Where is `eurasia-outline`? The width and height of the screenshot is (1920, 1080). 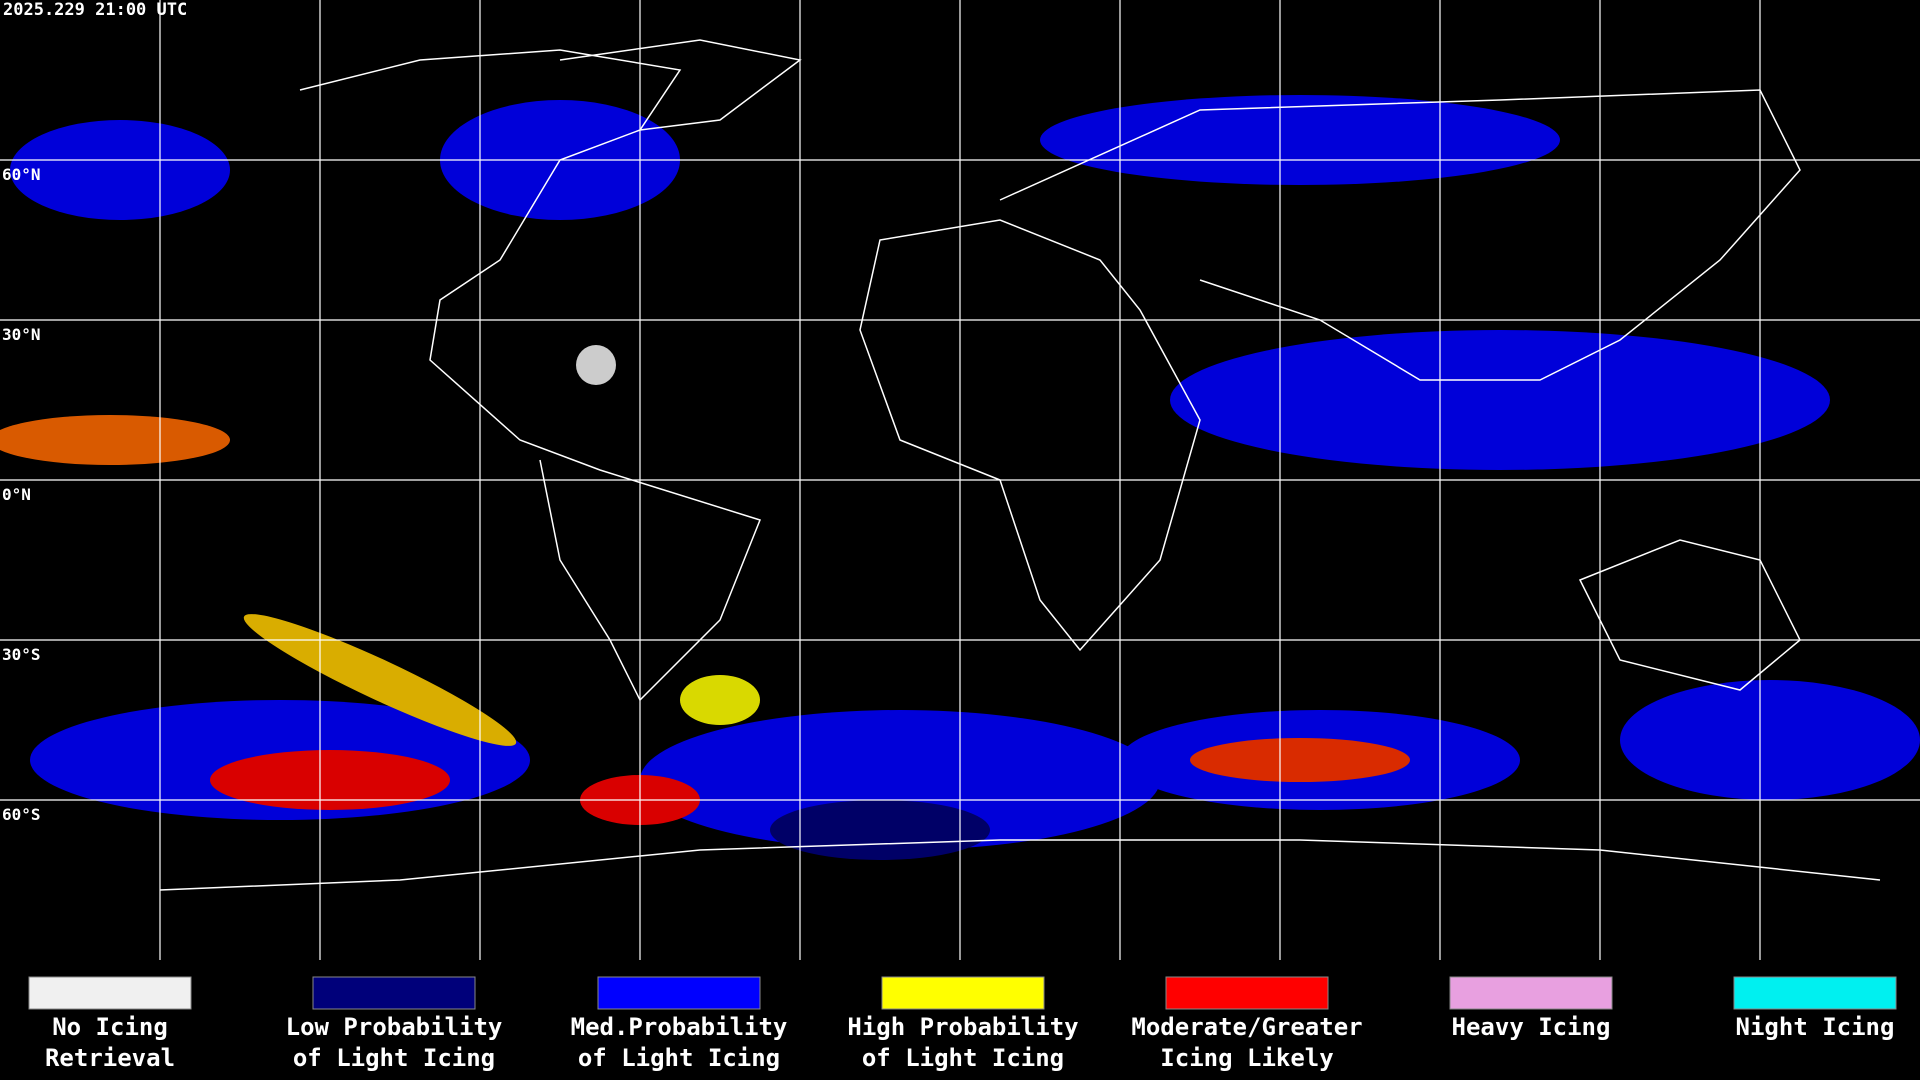
eurasia-outline is located at coordinates (1400, 235).